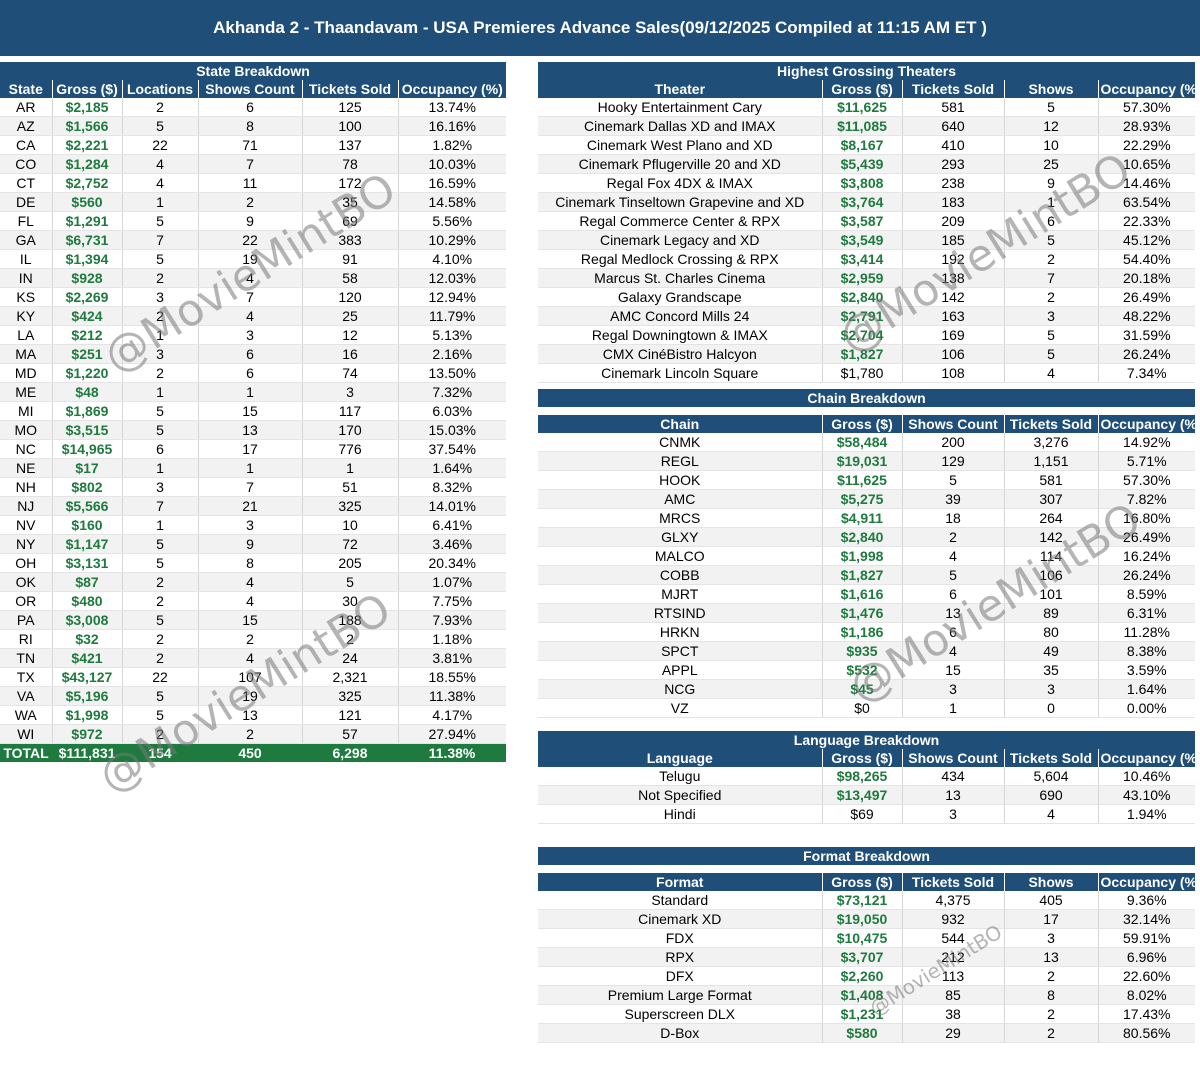 Image resolution: width=1200 pixels, height=1089 pixels. Describe the element at coordinates (249, 563) in the screenshot. I see `state-cell: 8` at that location.